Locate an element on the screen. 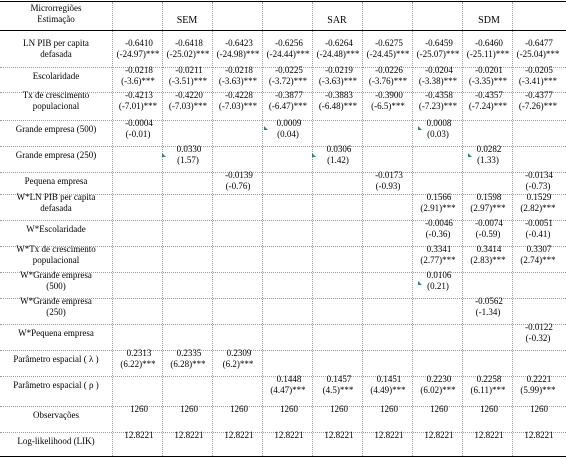 Image resolution: width=566 pixels, height=458 pixels. tstat-cell: (-24.48)*** is located at coordinates (338, 54).